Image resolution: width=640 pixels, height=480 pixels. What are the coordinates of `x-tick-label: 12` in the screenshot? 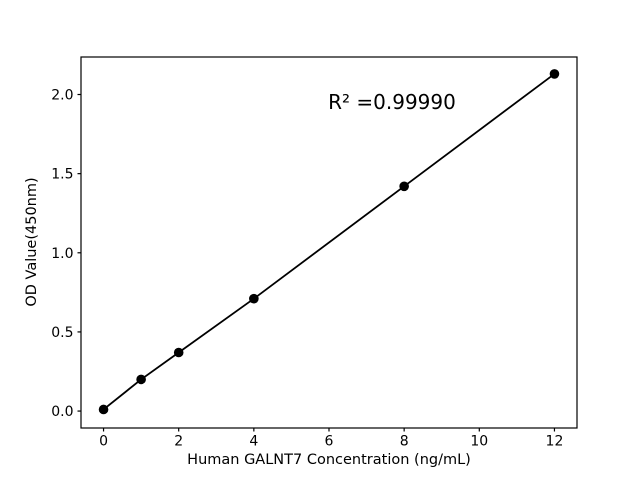 It's located at (555, 442).